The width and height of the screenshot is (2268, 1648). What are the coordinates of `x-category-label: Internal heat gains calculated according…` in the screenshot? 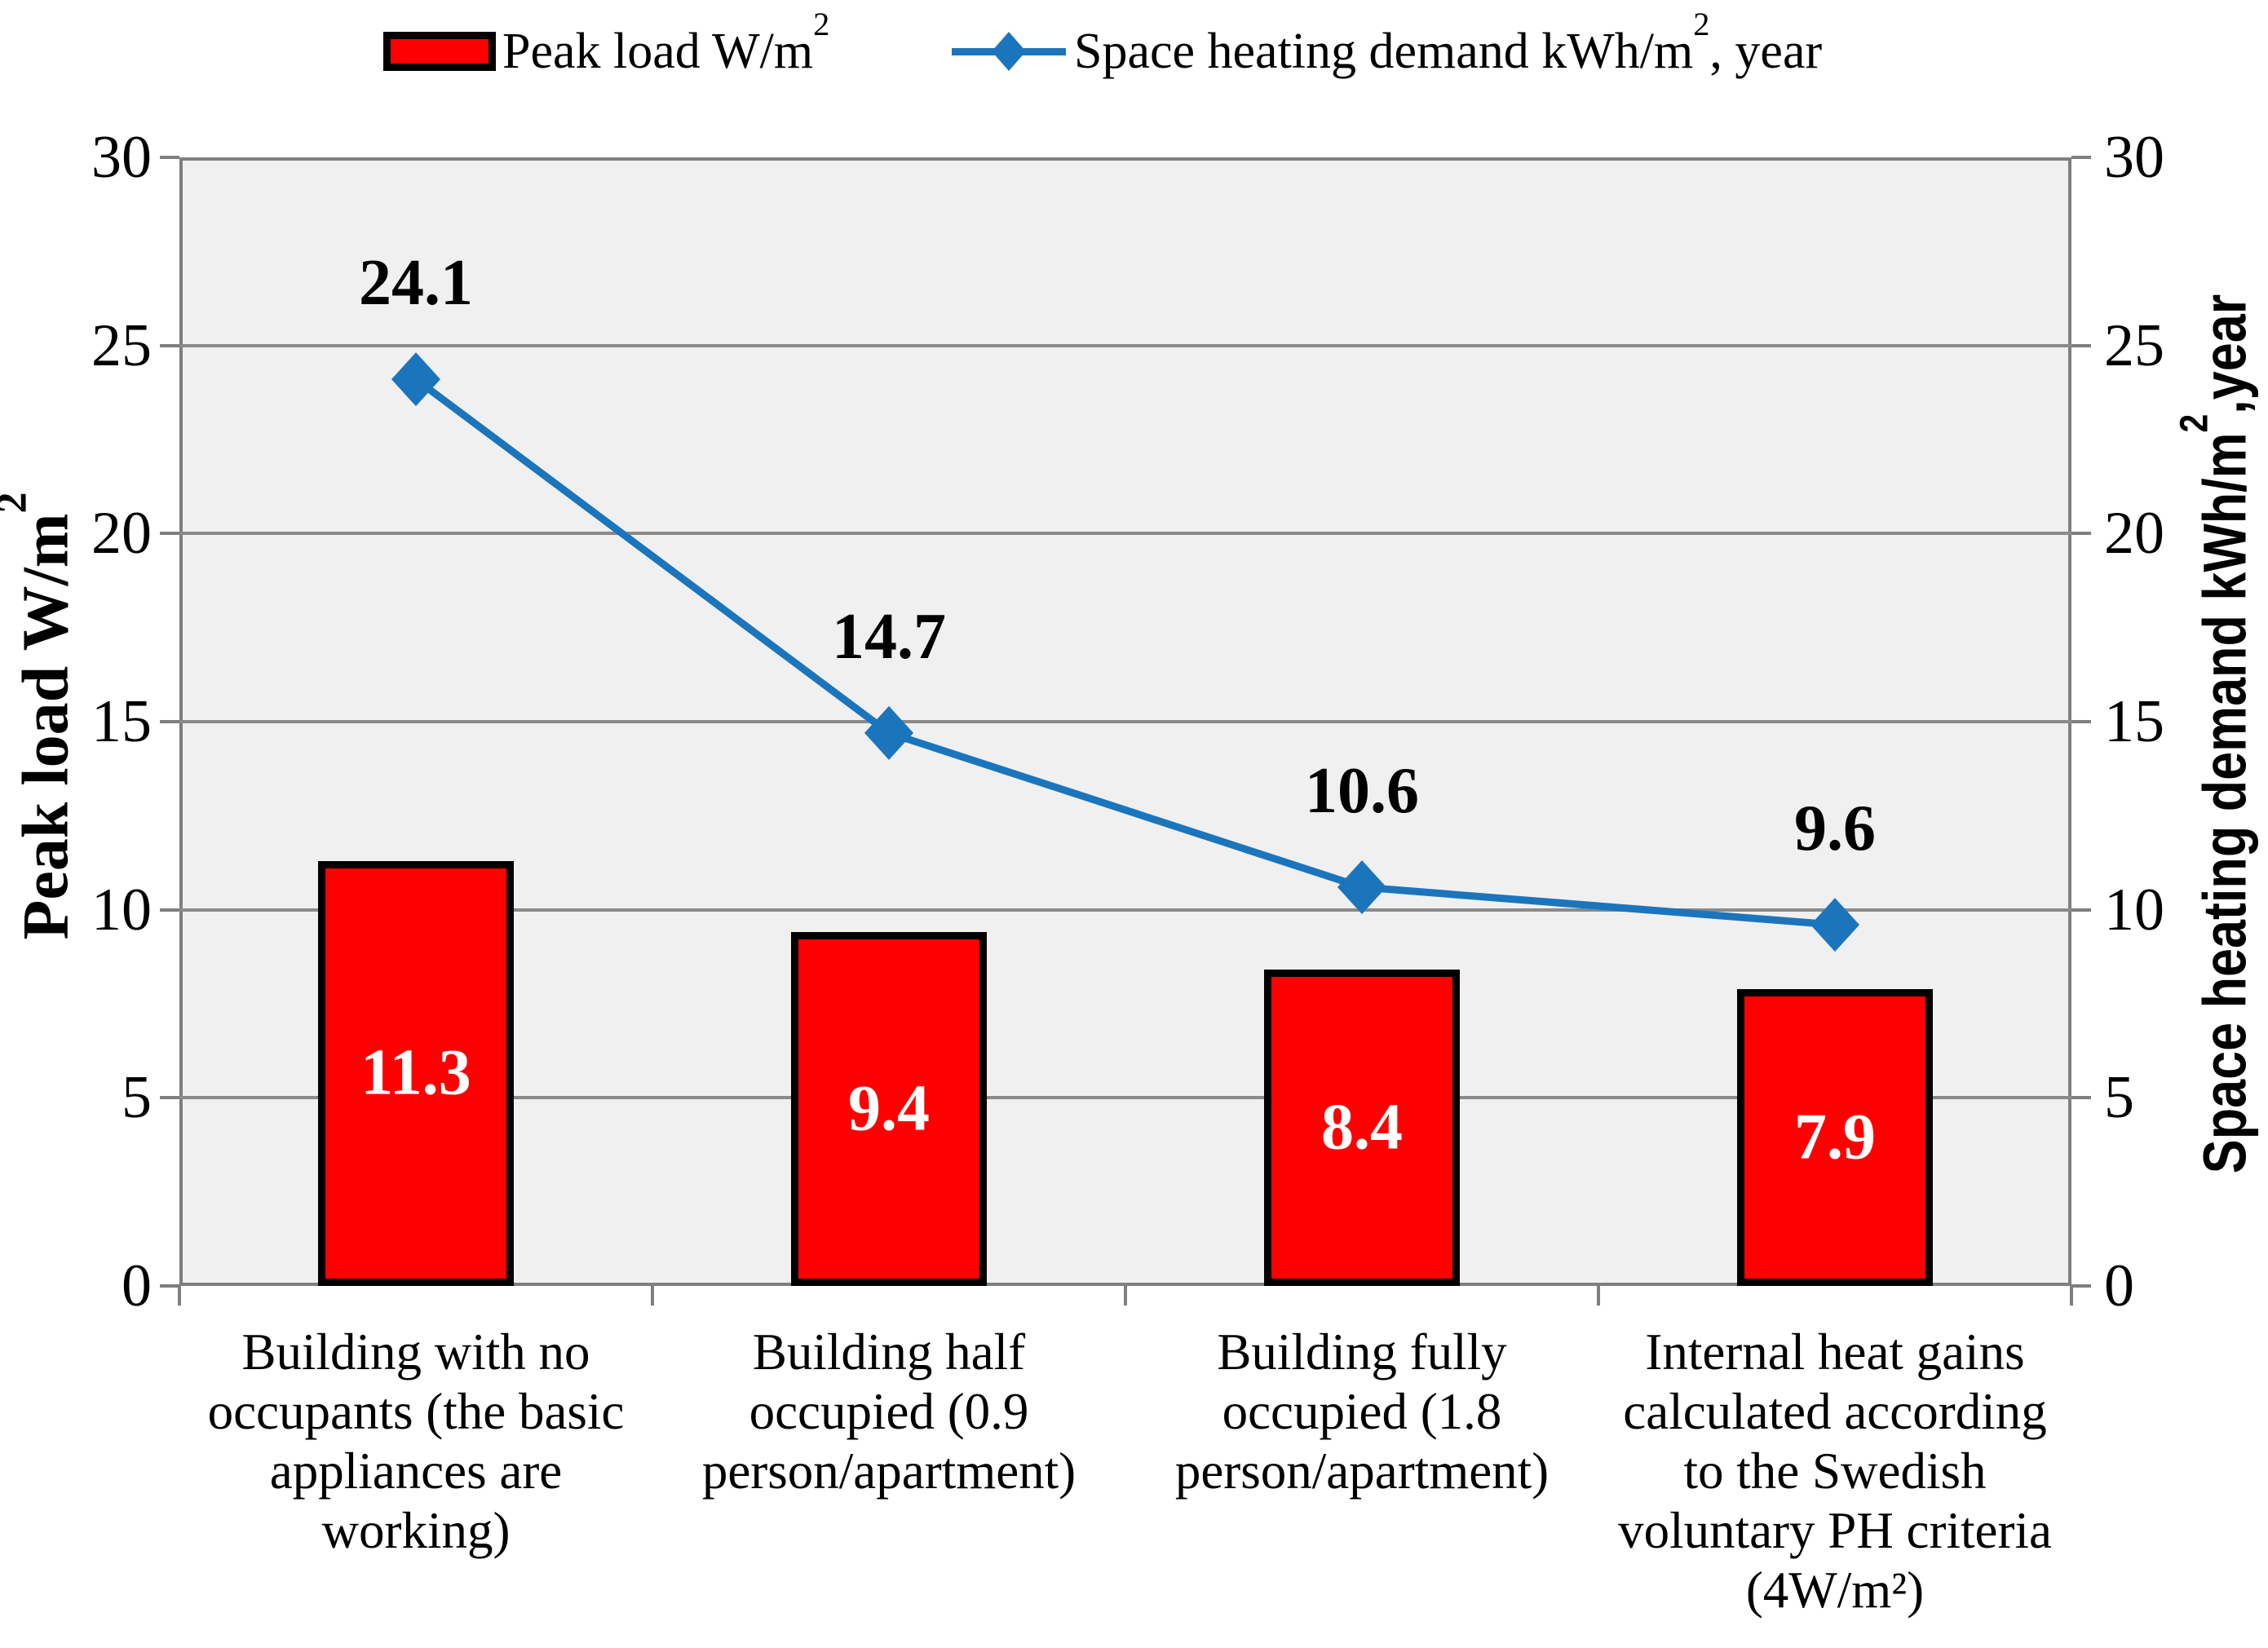 It's located at (1835, 1471).